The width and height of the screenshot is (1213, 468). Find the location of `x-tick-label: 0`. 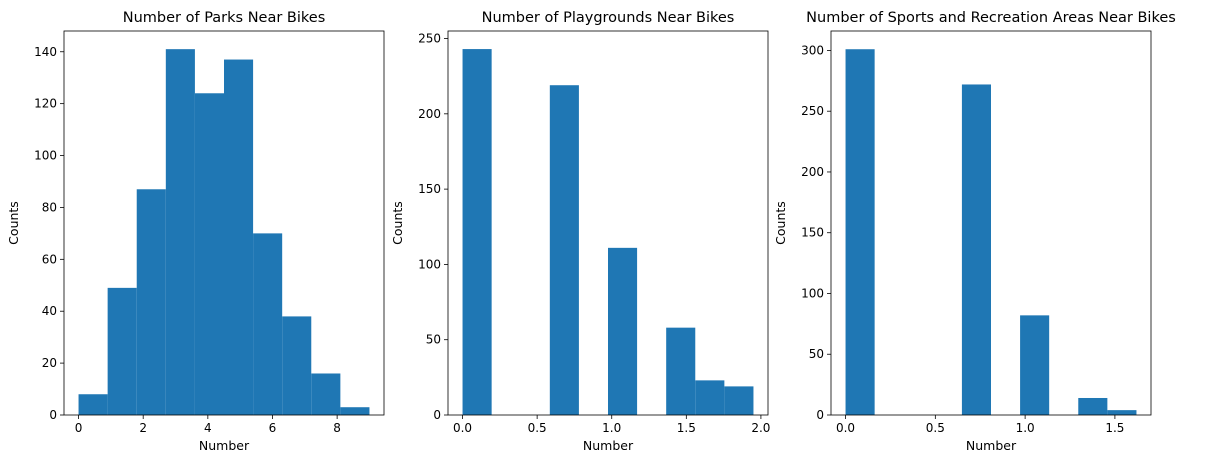

x-tick-label: 0 is located at coordinates (79, 428).